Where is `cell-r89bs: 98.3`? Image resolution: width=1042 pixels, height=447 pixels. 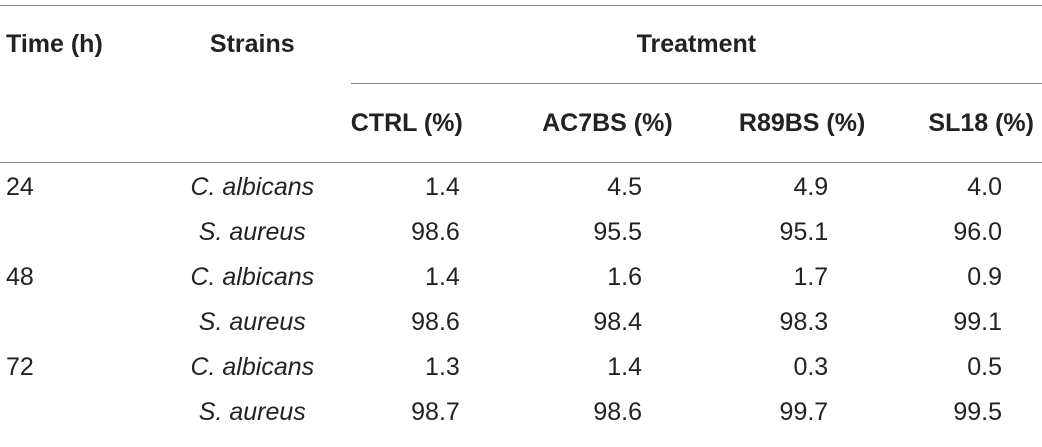
cell-r89bs: 98.3 is located at coordinates (804, 322).